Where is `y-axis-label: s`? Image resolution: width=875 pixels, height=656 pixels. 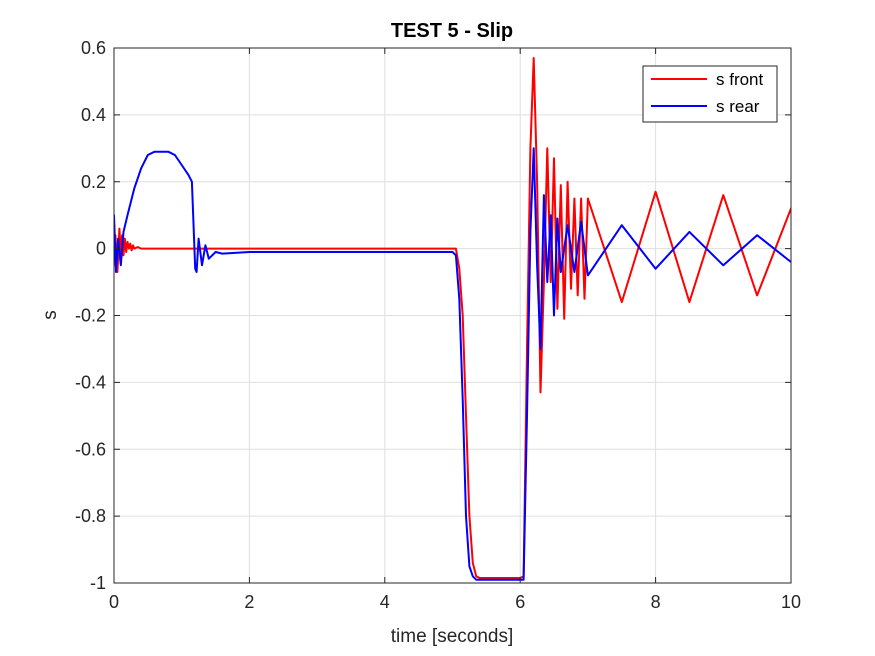 y-axis-label: s is located at coordinates (50, 315).